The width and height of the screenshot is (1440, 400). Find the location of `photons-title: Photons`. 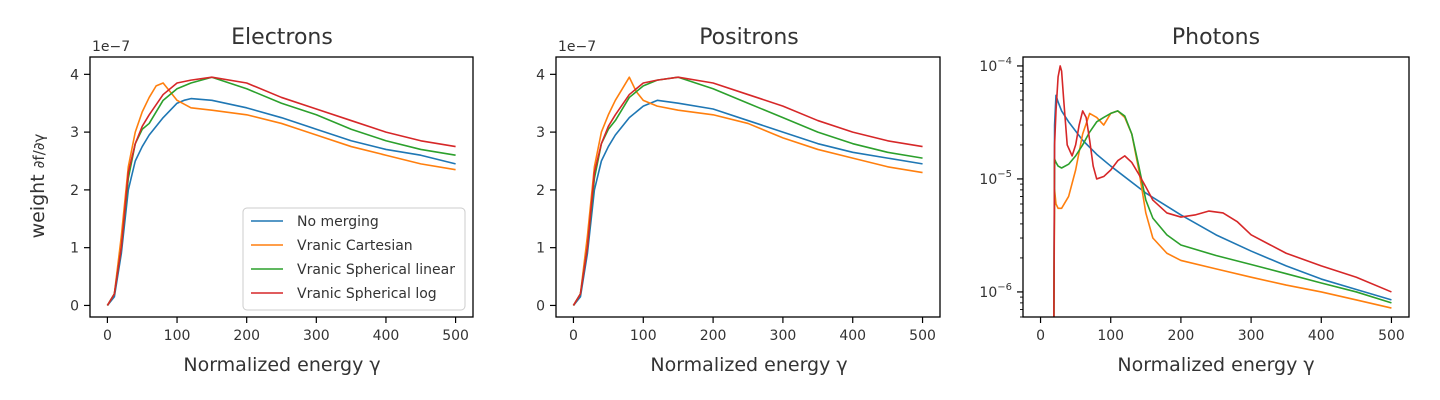

photons-title: Photons is located at coordinates (1216, 37).